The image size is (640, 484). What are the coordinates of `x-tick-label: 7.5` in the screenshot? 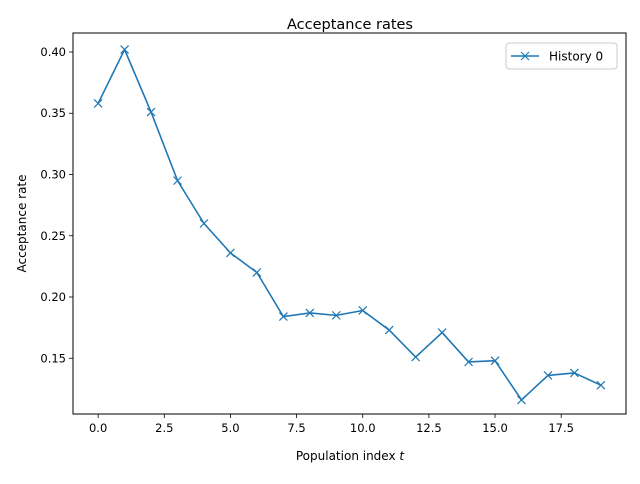 It's located at (296, 428).